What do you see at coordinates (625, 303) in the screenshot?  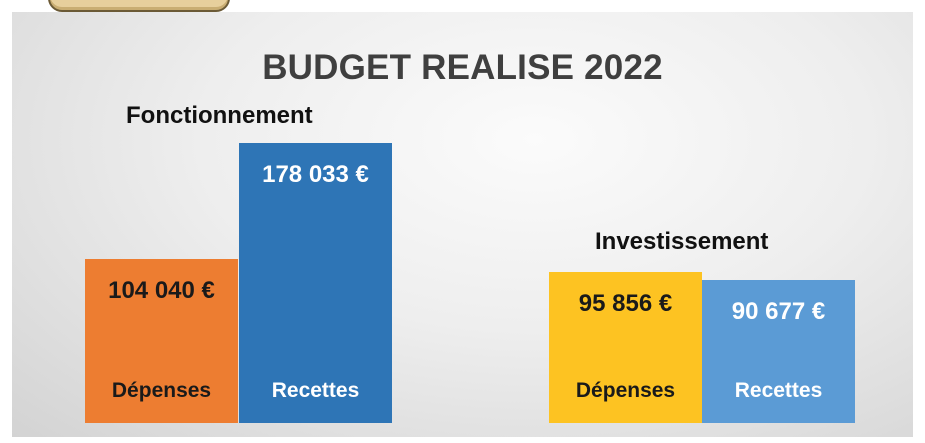 I see `bar-value-label-investissement-depenses: 95 856 €` at bounding box center [625, 303].